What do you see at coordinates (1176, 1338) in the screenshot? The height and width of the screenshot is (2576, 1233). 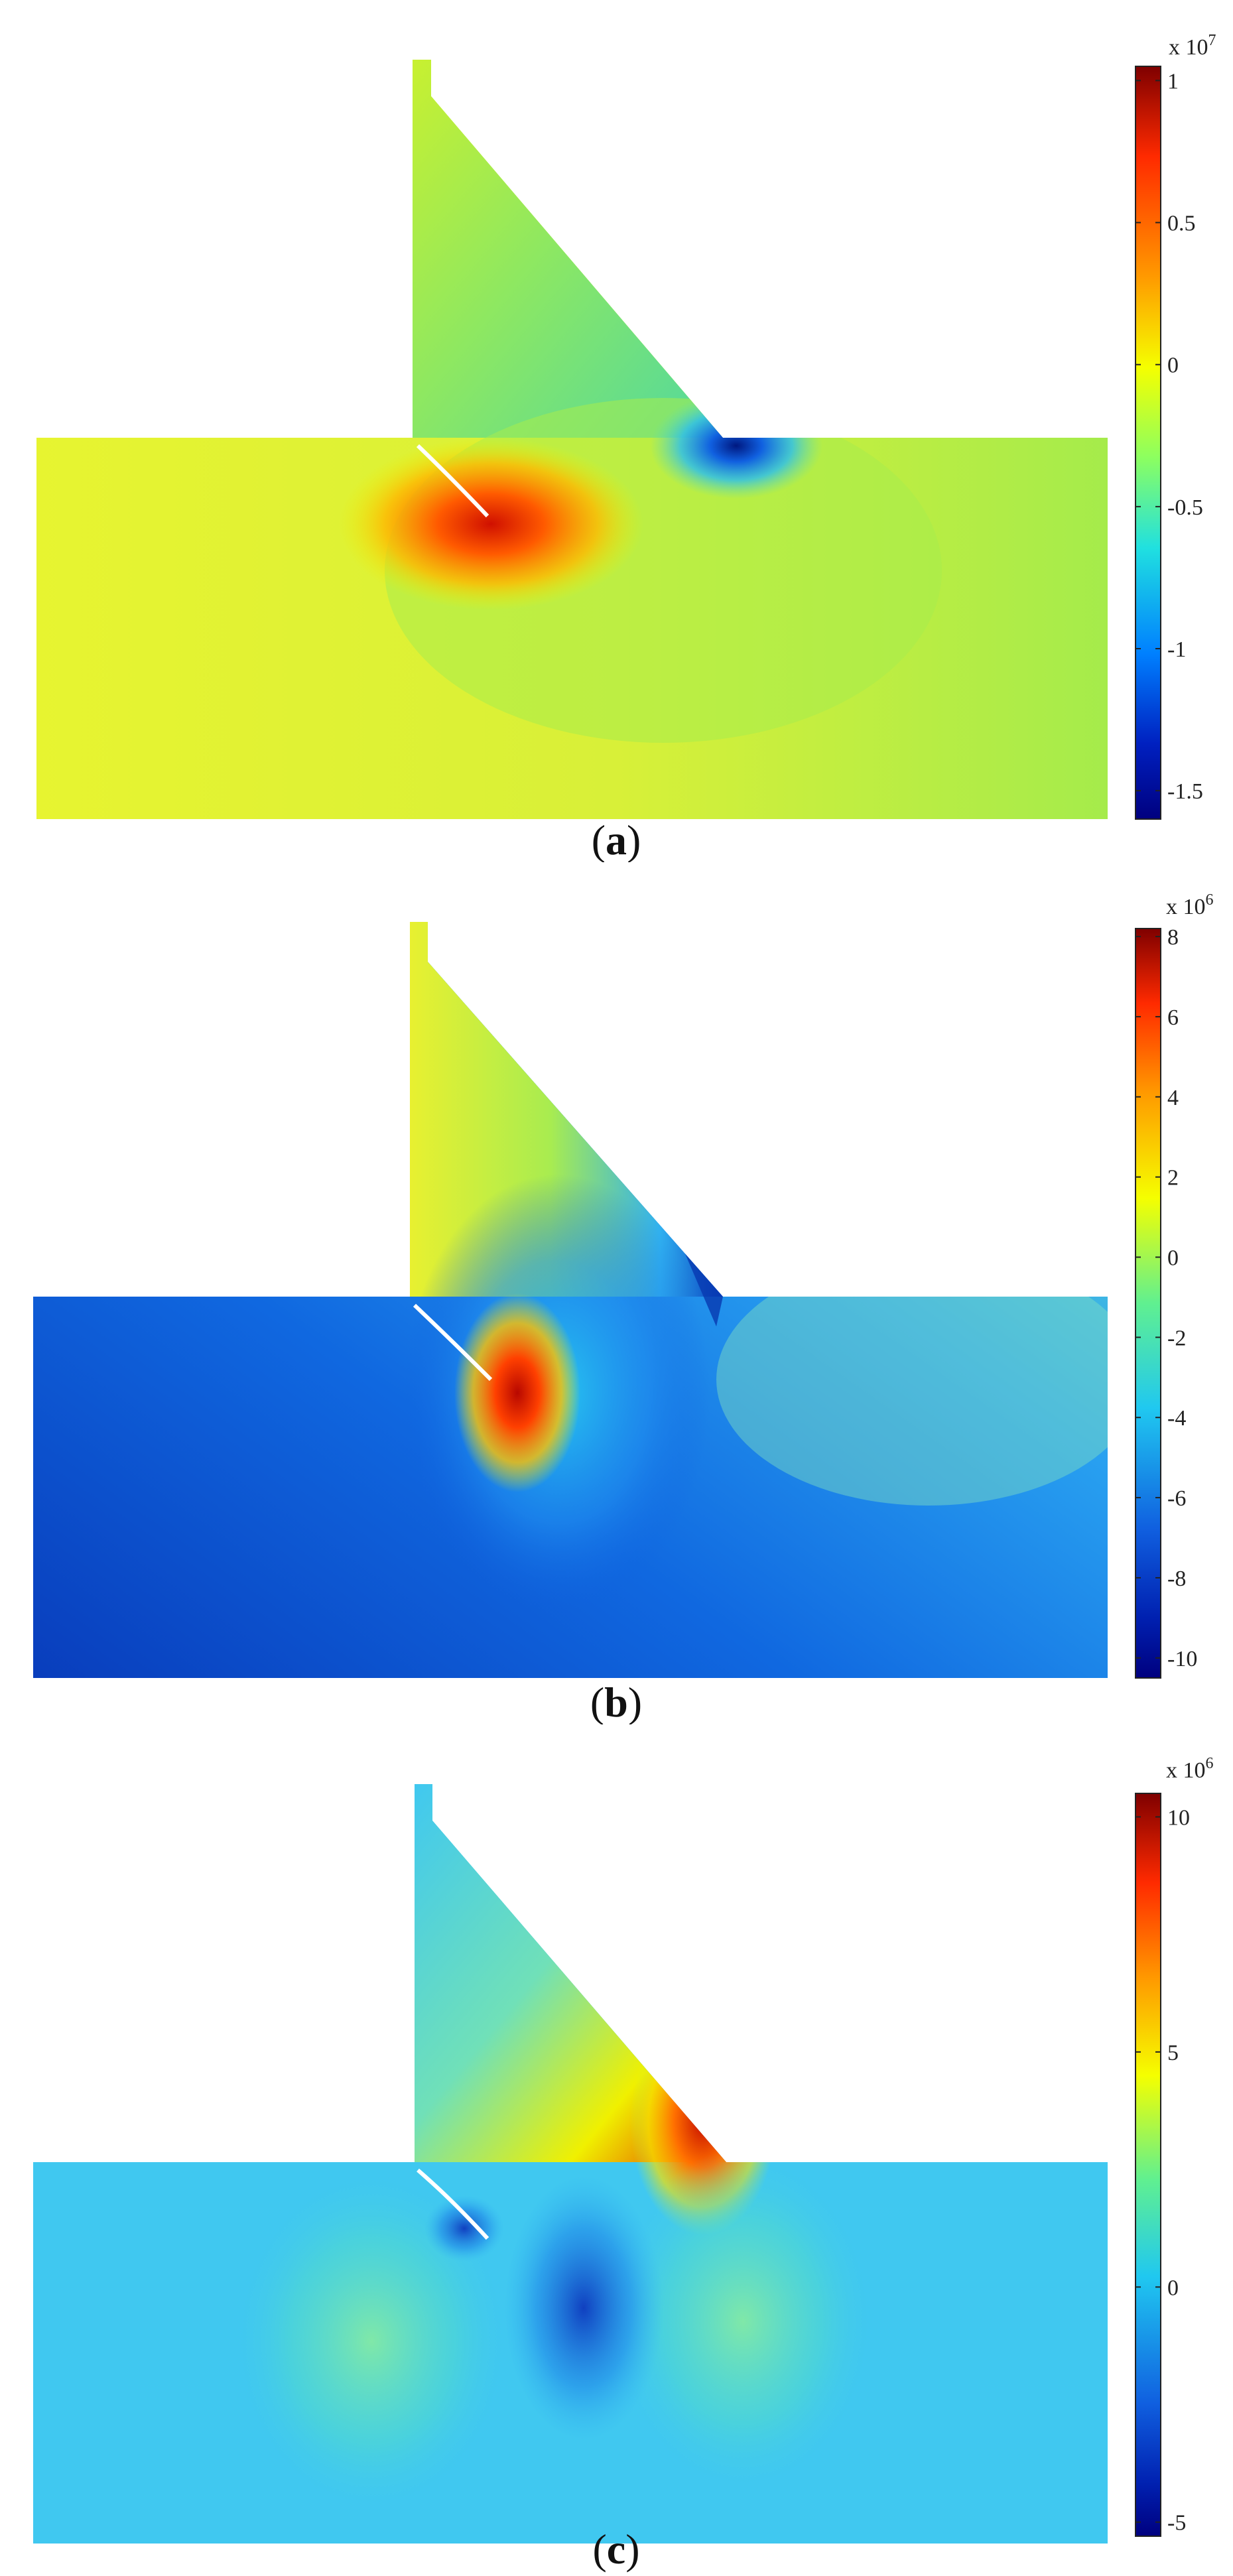 I see `colorbar-tick-label: -2` at bounding box center [1176, 1338].